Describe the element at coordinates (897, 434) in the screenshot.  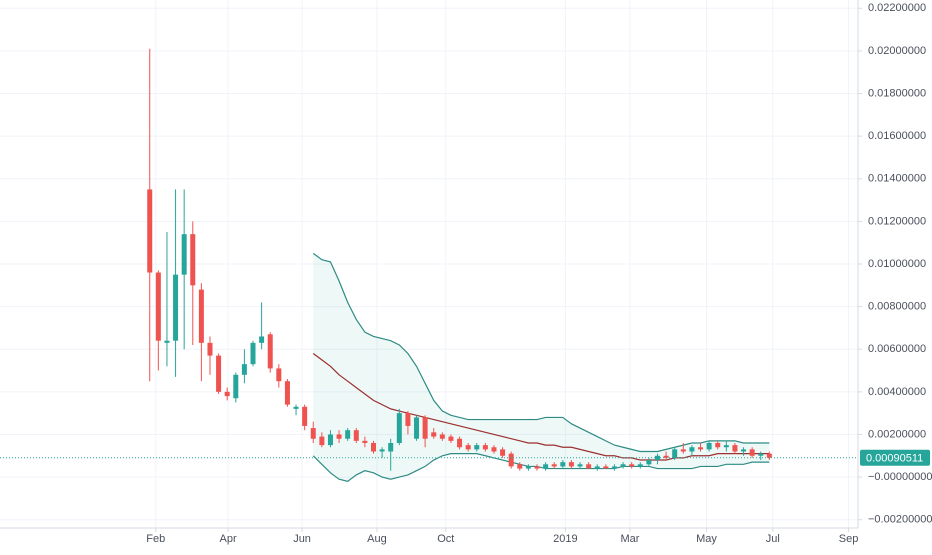
I see `y-tick-label: 0.00200000` at that location.